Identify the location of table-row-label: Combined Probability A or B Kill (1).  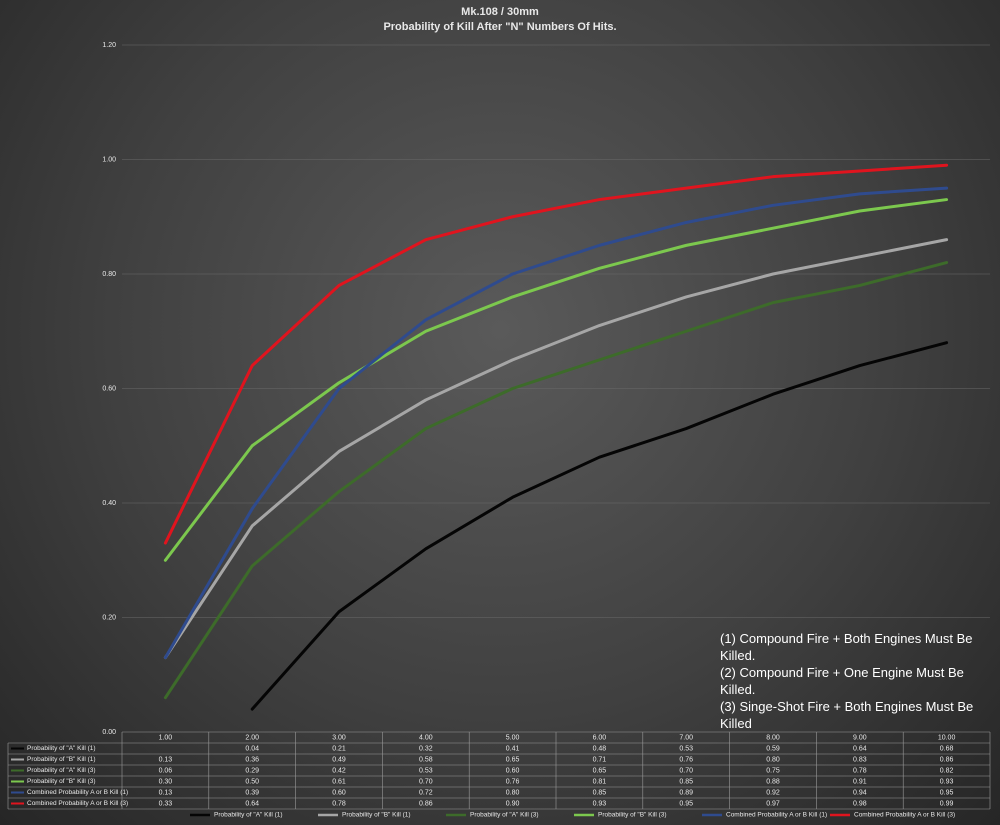
(77, 792).